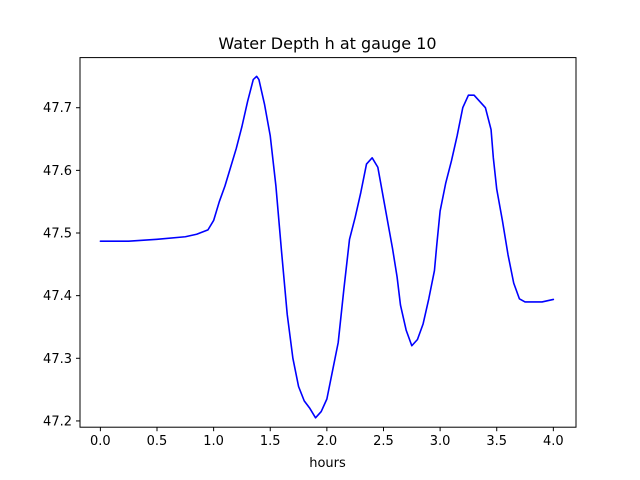 The image size is (640, 480). What do you see at coordinates (496, 441) in the screenshot?
I see `x-tick-label: 3.5` at bounding box center [496, 441].